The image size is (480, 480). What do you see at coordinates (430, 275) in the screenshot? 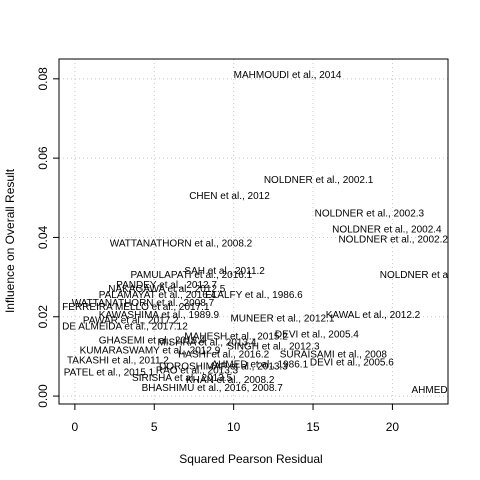
I see `point-label: NOLDNER et al., 2002.5` at bounding box center [430, 275].